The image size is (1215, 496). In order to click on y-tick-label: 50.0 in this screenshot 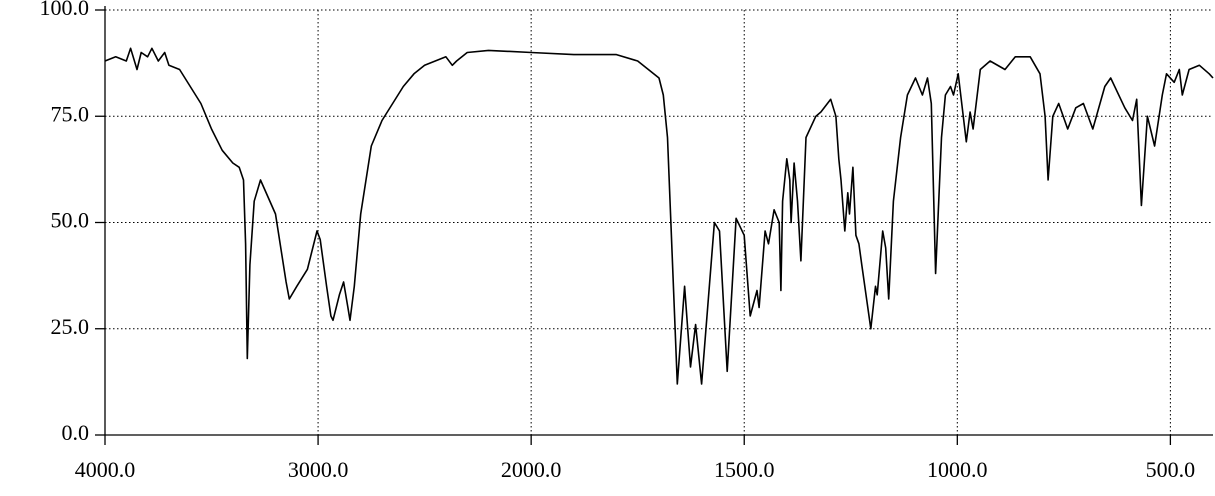, I will do `click(70, 220)`.